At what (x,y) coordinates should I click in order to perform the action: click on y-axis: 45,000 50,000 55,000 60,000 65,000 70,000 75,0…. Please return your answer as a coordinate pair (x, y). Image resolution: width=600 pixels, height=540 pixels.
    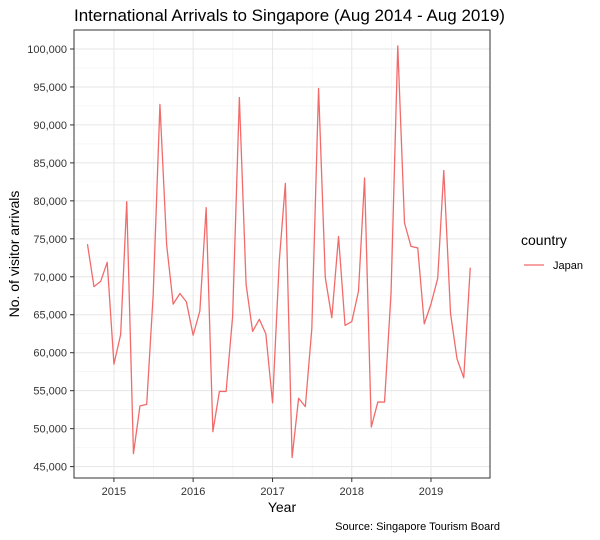
    Looking at the image, I should click on (50, 259).